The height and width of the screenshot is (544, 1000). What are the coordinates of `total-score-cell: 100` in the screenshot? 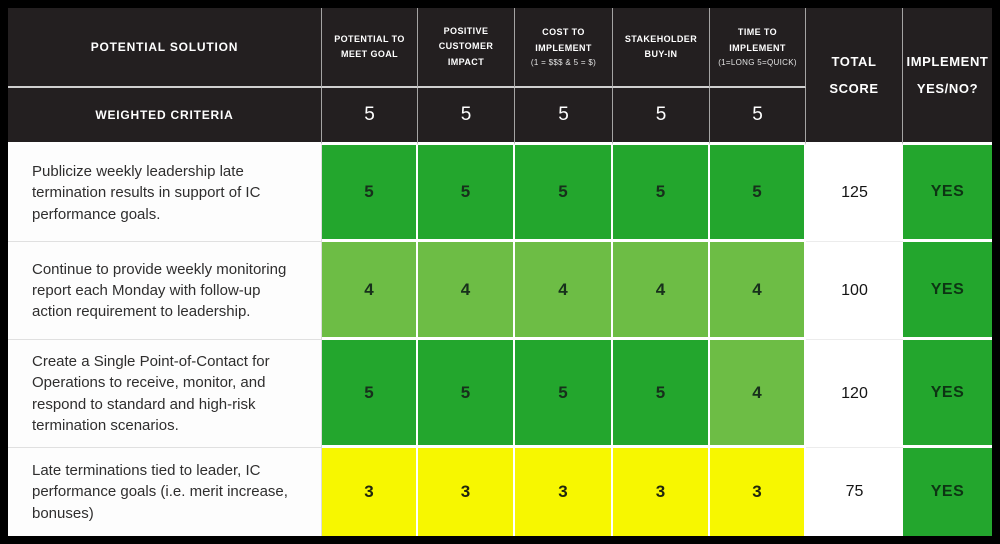 It's located at (854, 291).